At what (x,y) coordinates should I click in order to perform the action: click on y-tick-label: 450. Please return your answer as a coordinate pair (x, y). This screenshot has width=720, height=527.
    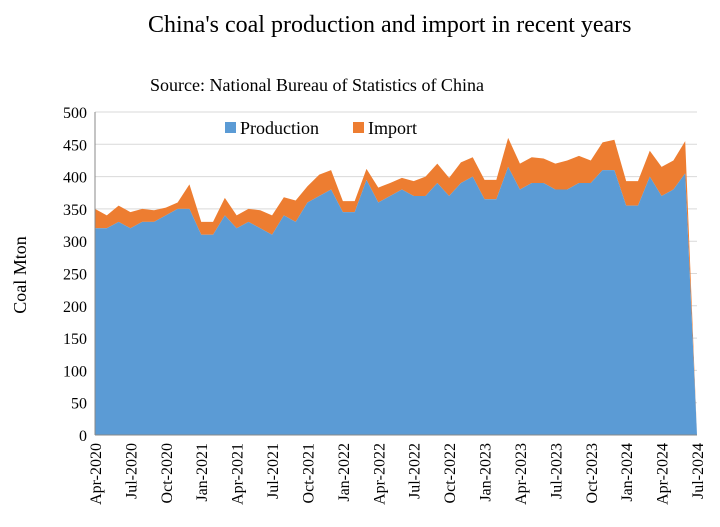
    Looking at the image, I should click on (75, 145).